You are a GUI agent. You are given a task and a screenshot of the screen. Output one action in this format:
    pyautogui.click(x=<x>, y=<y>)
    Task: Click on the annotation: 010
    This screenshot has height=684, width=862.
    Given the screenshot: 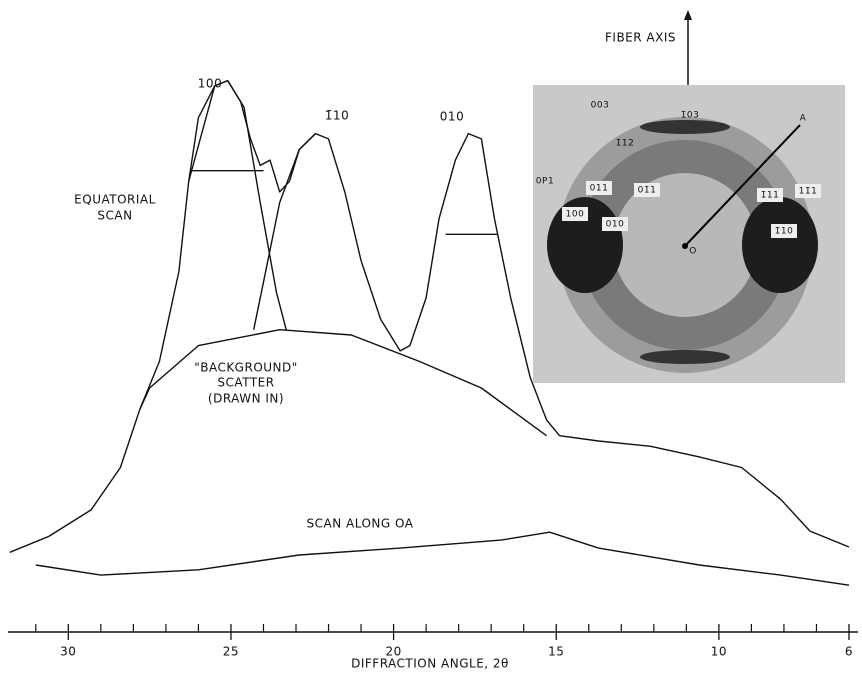 What is the action you would take?
    pyautogui.click(x=452, y=117)
    